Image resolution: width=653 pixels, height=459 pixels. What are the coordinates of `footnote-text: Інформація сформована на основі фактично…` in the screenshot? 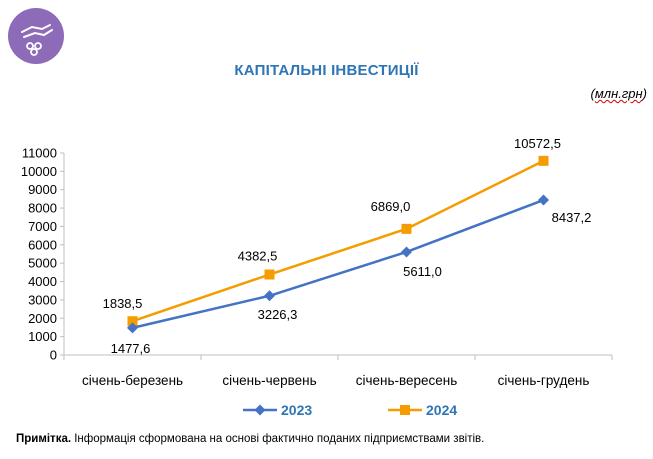 It's located at (278, 439).